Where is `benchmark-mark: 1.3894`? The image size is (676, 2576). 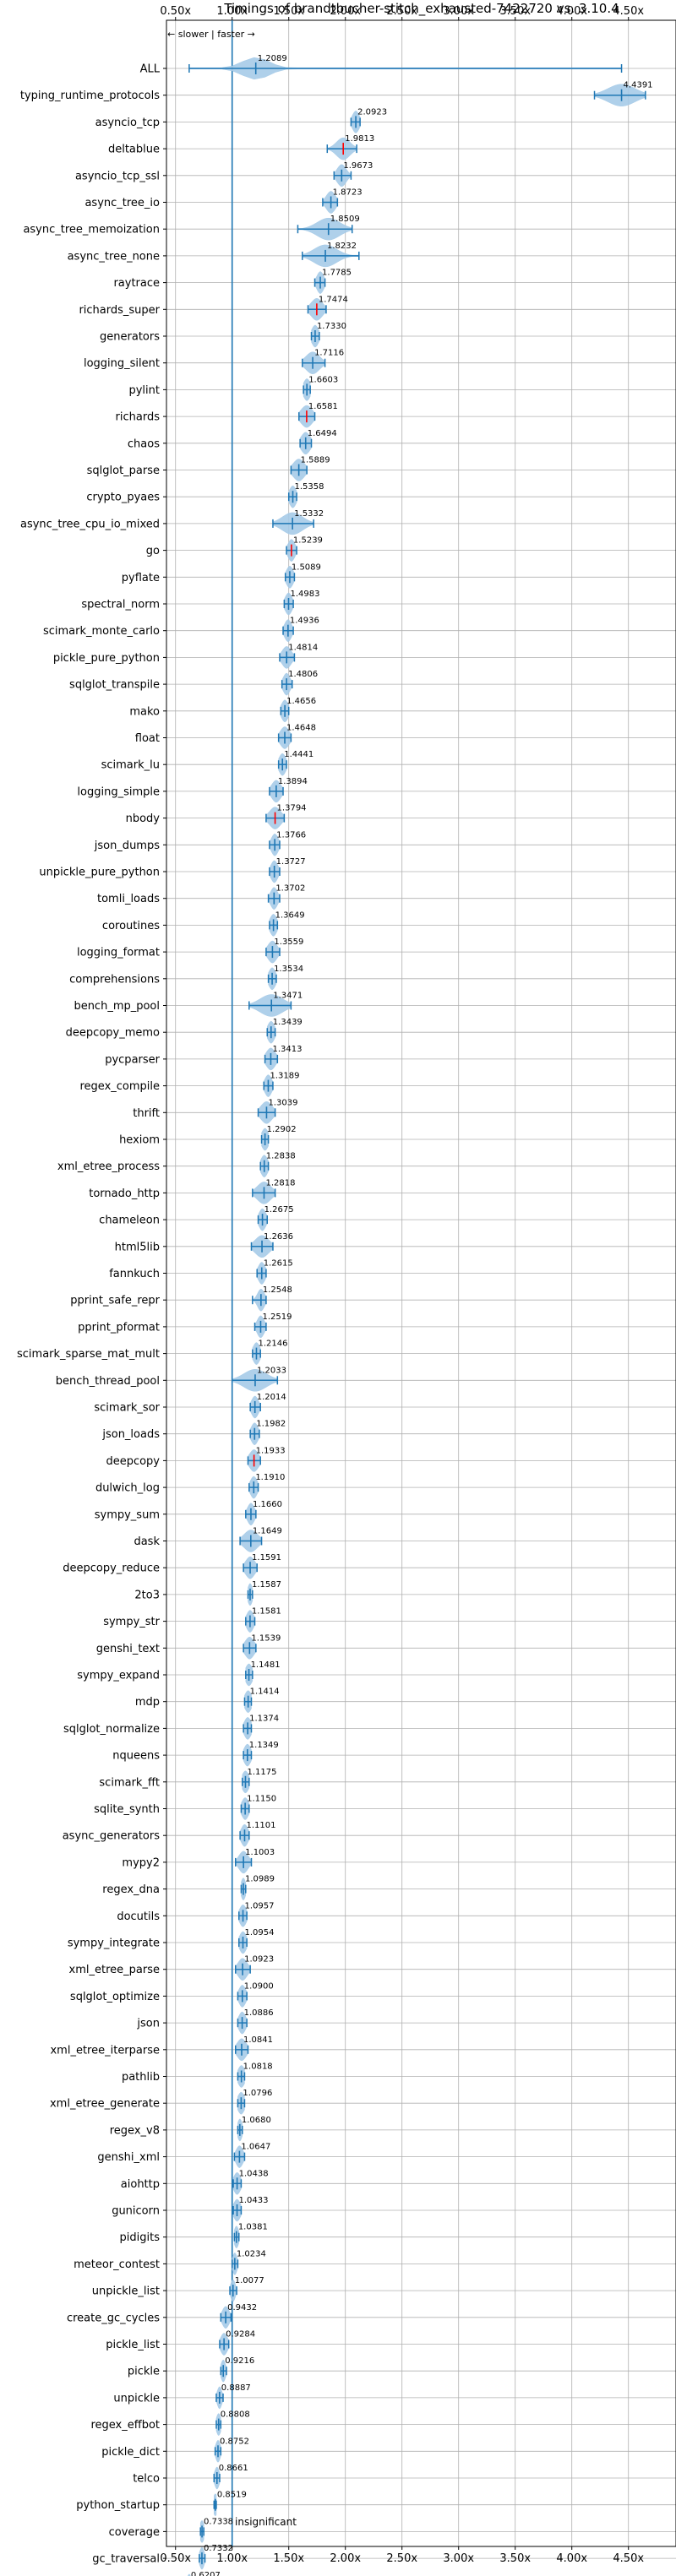 benchmark-mark: 1.3894 is located at coordinates (288, 790).